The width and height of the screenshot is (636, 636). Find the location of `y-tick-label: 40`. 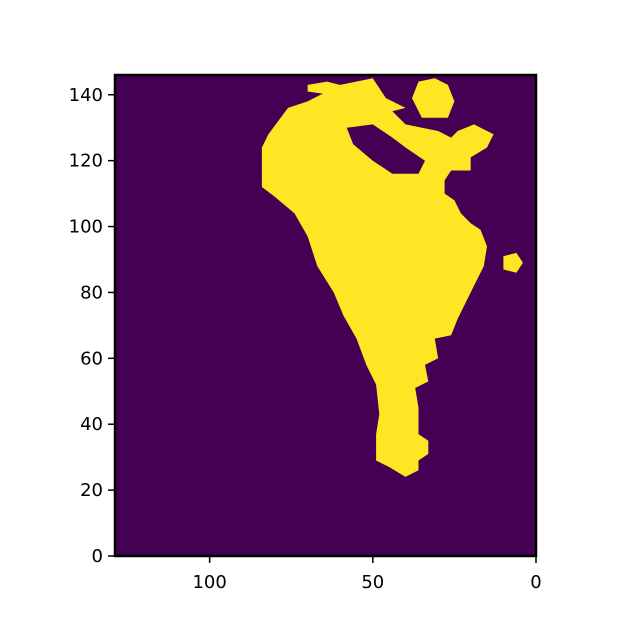

y-tick-label: 40 is located at coordinates (91, 424).